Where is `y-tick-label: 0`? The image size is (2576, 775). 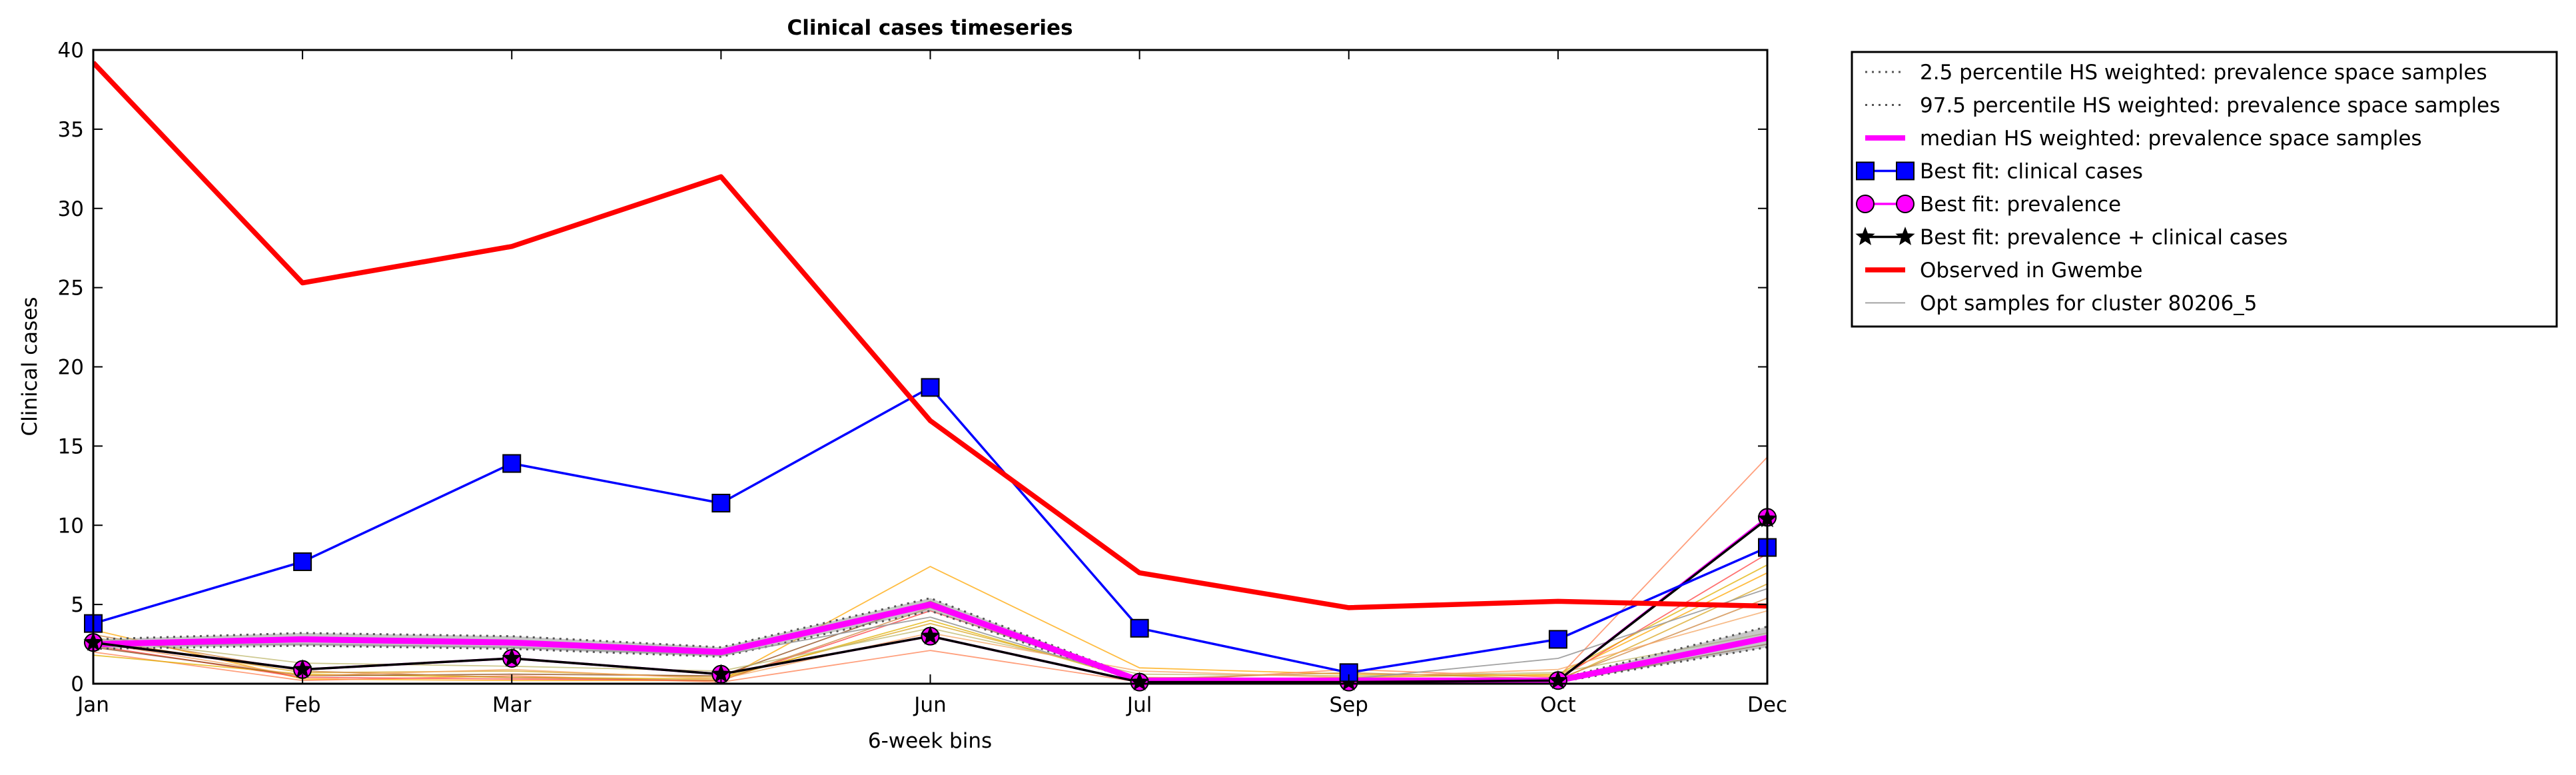
y-tick-label: 0 is located at coordinates (78, 684).